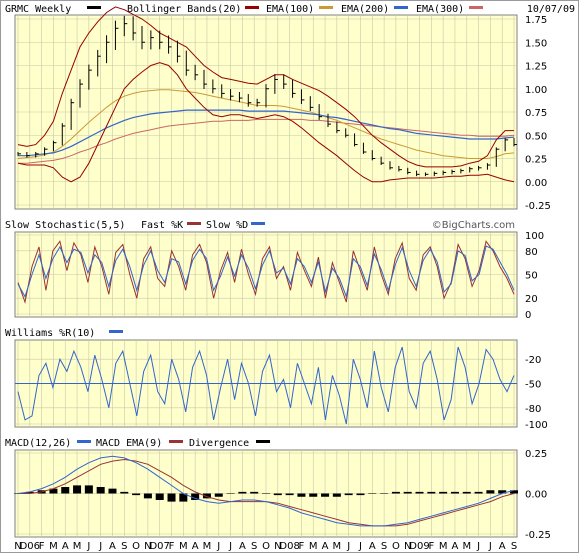  What do you see at coordinates (551, 9) in the screenshot?
I see `date-label: 10/07/09` at bounding box center [551, 9].